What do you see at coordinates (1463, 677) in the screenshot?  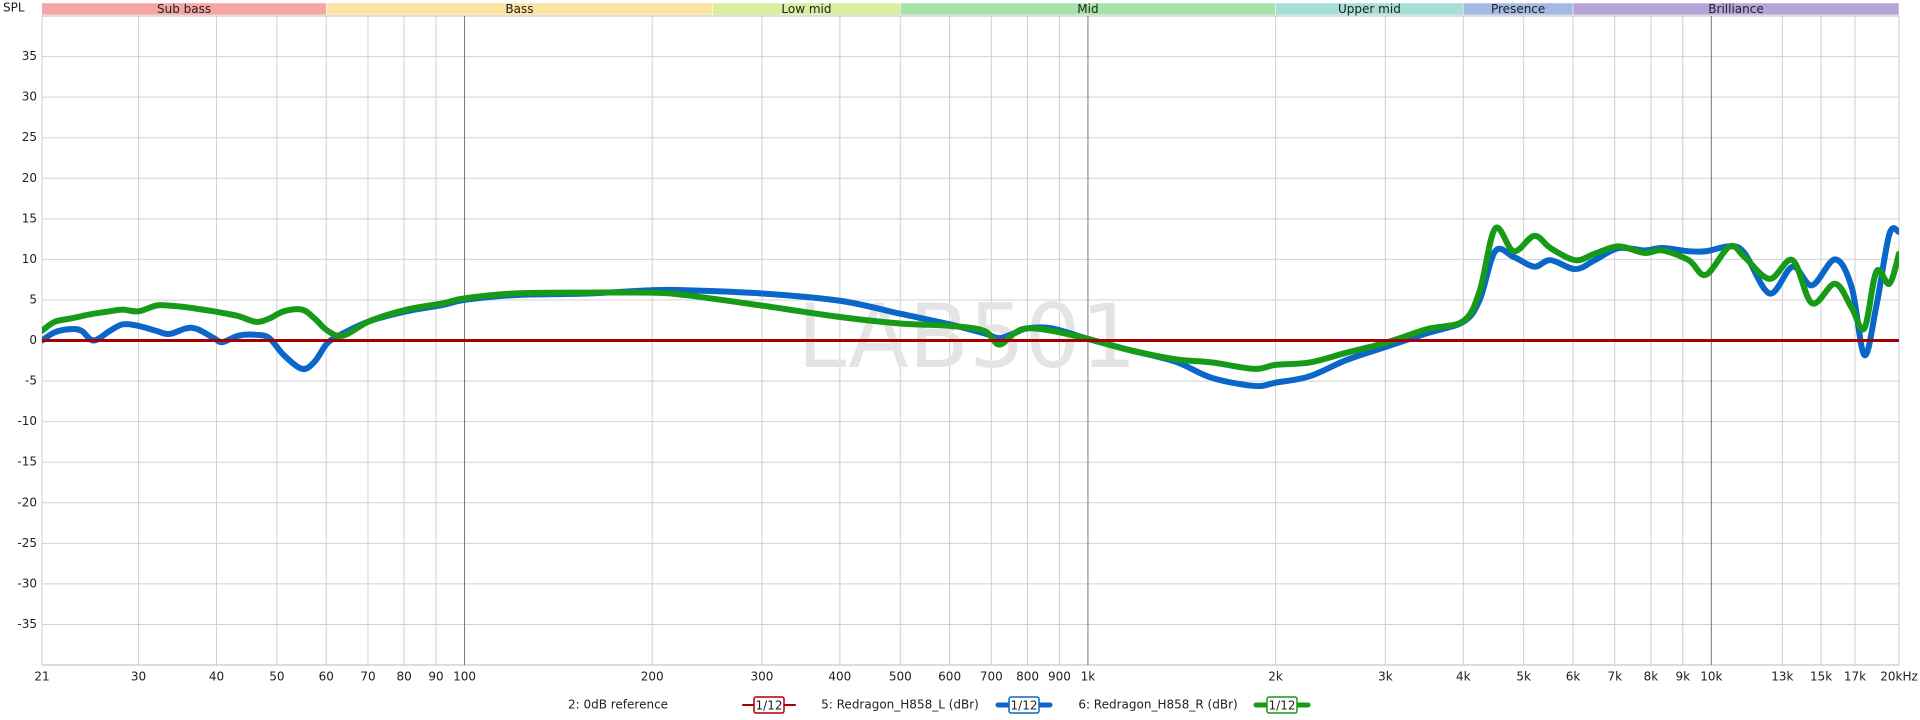 I see `x-tick-label: 4k` at bounding box center [1463, 677].